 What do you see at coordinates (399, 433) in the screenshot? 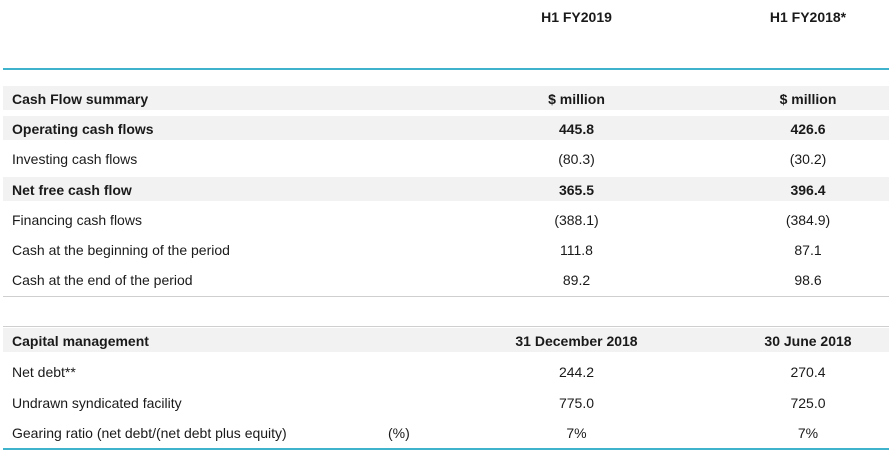
I see `table-unit-cell: (%)` at bounding box center [399, 433].